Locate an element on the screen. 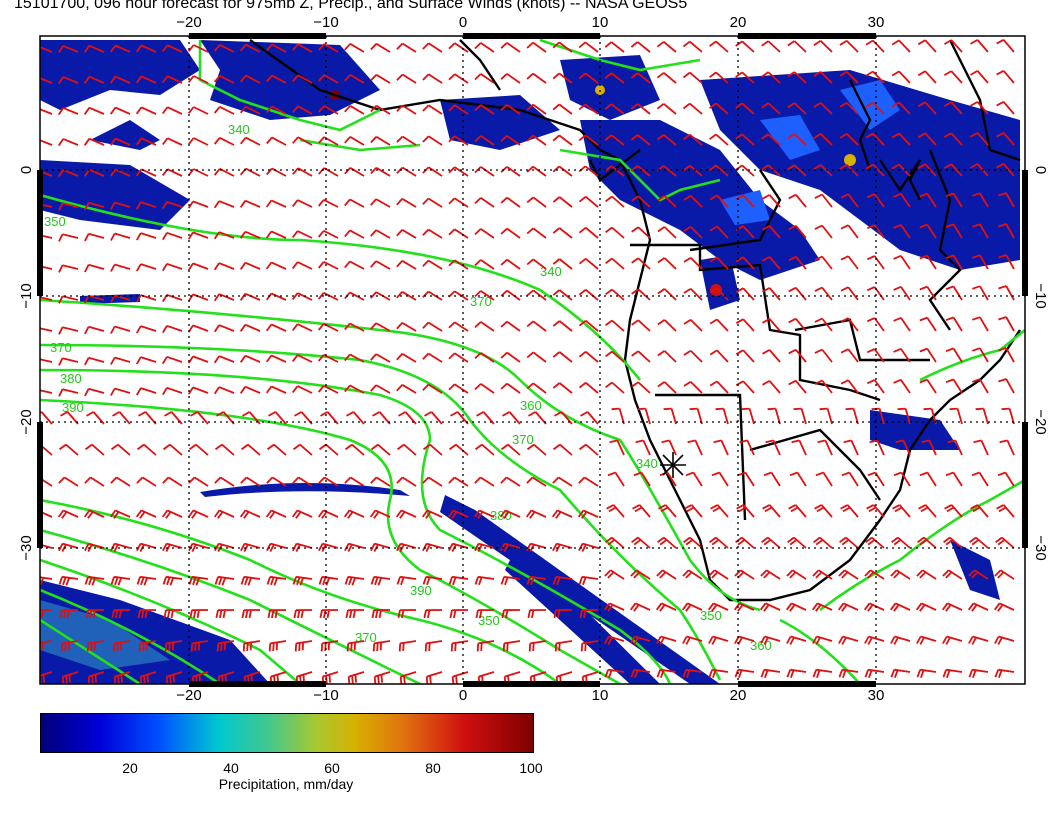  colorbar-tick: 60 is located at coordinates (332, 768).